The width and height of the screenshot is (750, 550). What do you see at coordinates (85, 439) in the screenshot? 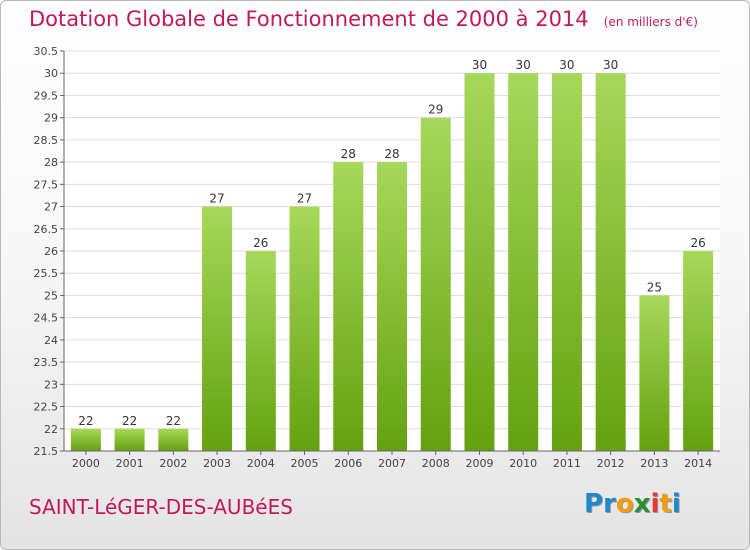
I see `bar-2000` at bounding box center [85, 439].